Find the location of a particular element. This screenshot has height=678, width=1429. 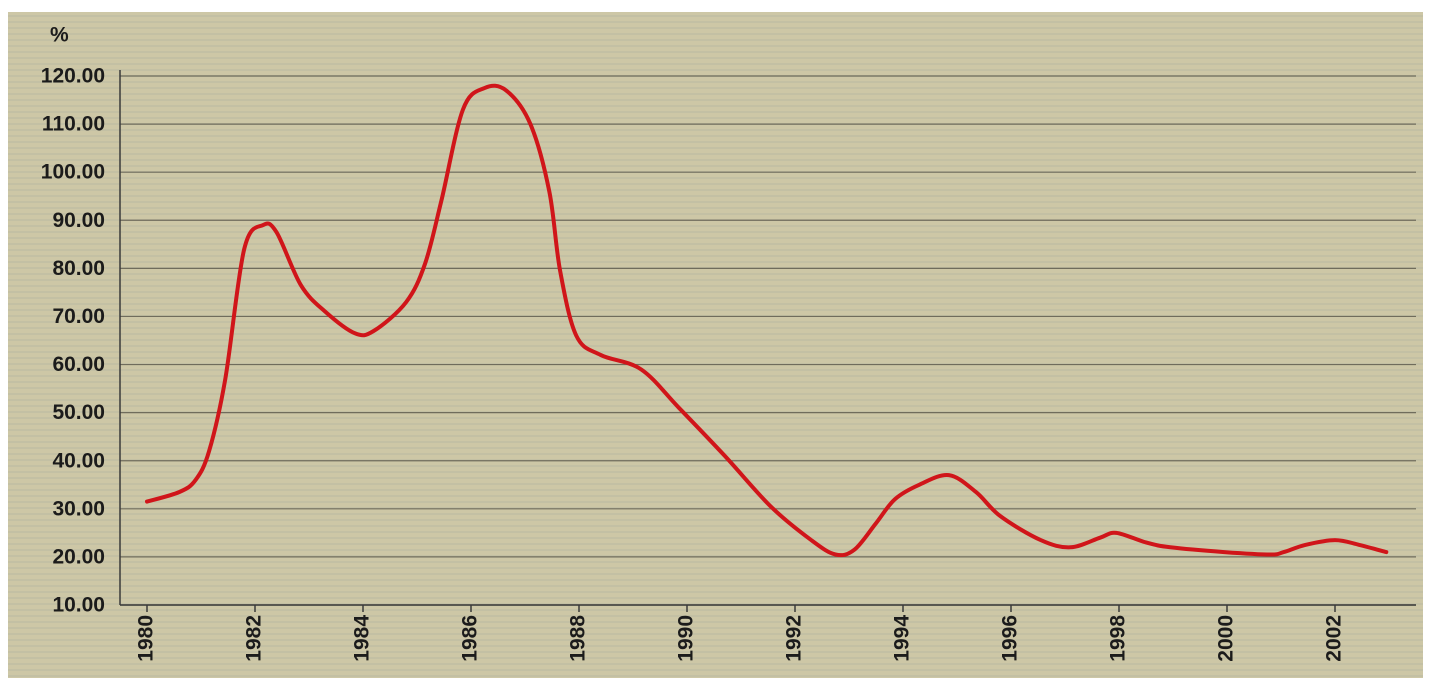

y-tick-label: 20.00 is located at coordinates (78, 556).